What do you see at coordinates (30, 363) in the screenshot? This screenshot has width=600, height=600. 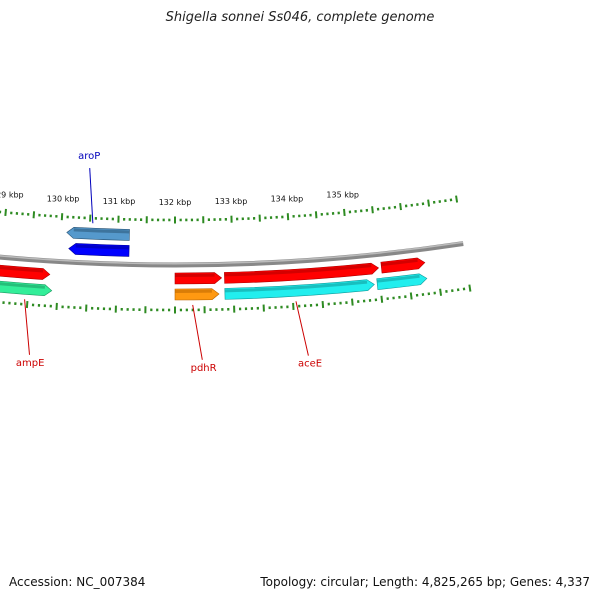 I see `gene-label: ampE` at bounding box center [30, 363].